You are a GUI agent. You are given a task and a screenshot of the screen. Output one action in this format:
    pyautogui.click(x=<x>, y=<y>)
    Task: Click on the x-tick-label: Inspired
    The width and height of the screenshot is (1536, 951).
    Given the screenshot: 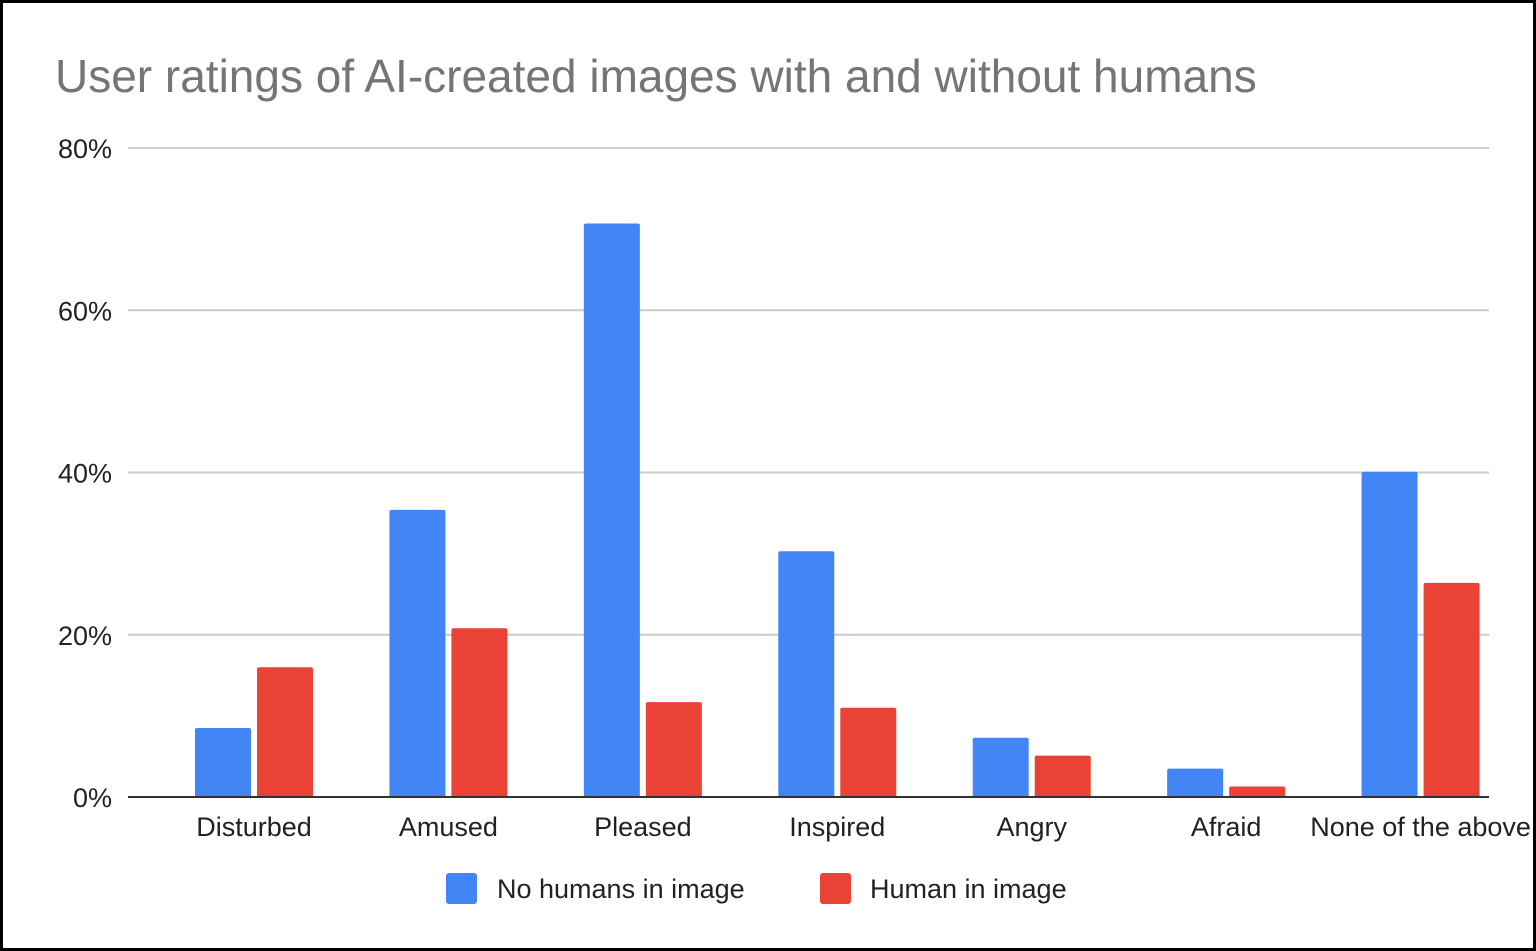 What is the action you would take?
    pyautogui.click(x=837, y=827)
    